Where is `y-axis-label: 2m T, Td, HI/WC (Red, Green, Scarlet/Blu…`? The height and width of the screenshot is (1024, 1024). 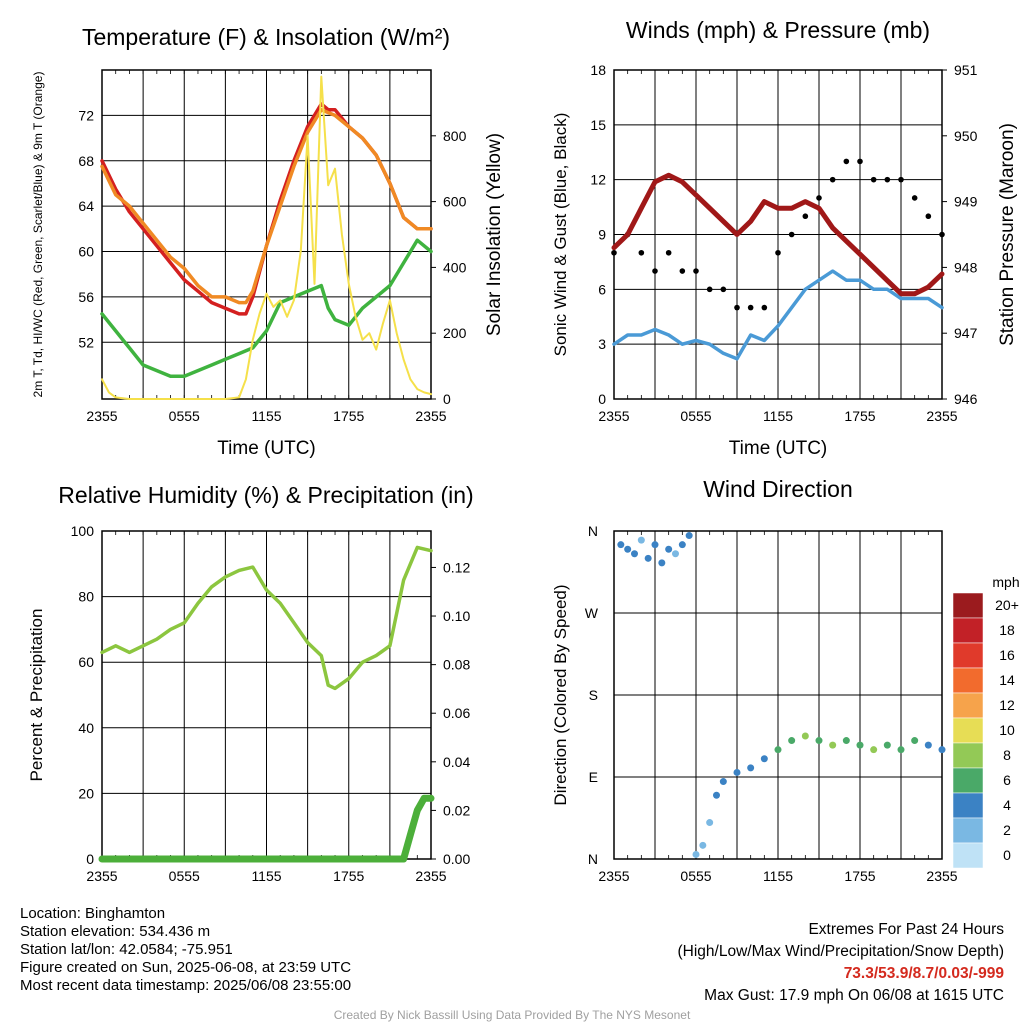
y-axis-label: 2m T, Td, HI/WC (Red, Green, Scarlet/Blu… is located at coordinates (38, 235).